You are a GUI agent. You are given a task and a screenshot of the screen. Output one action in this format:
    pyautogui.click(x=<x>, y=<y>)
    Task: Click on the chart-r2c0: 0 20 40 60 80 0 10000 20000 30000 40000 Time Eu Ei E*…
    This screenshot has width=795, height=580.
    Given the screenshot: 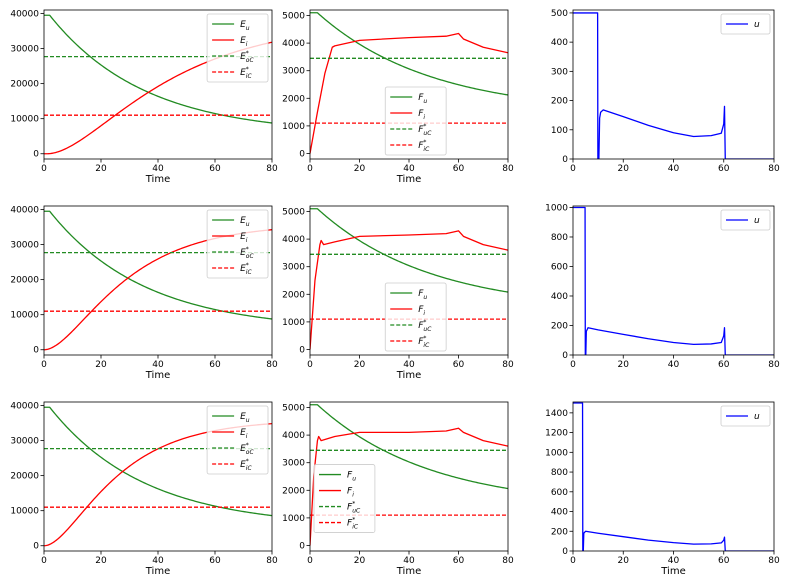 What is the action you would take?
    pyautogui.click(x=144, y=489)
    